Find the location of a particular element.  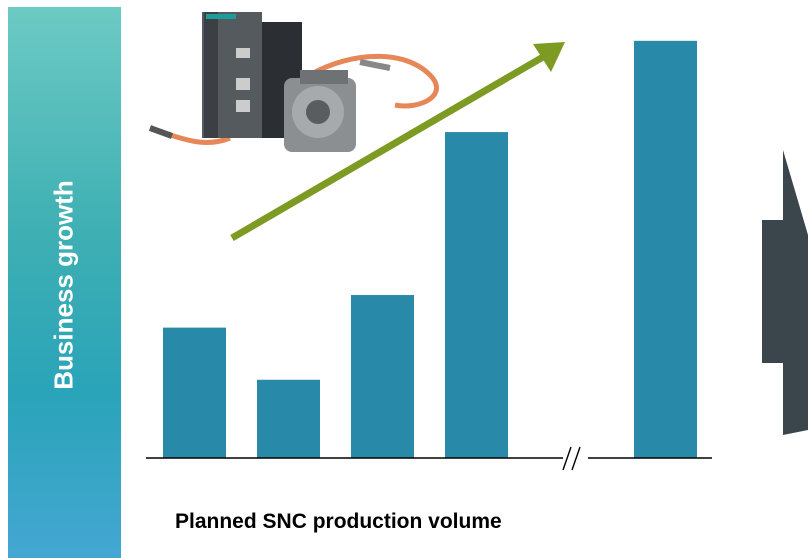

trend-arrow is located at coordinates (397, 142).